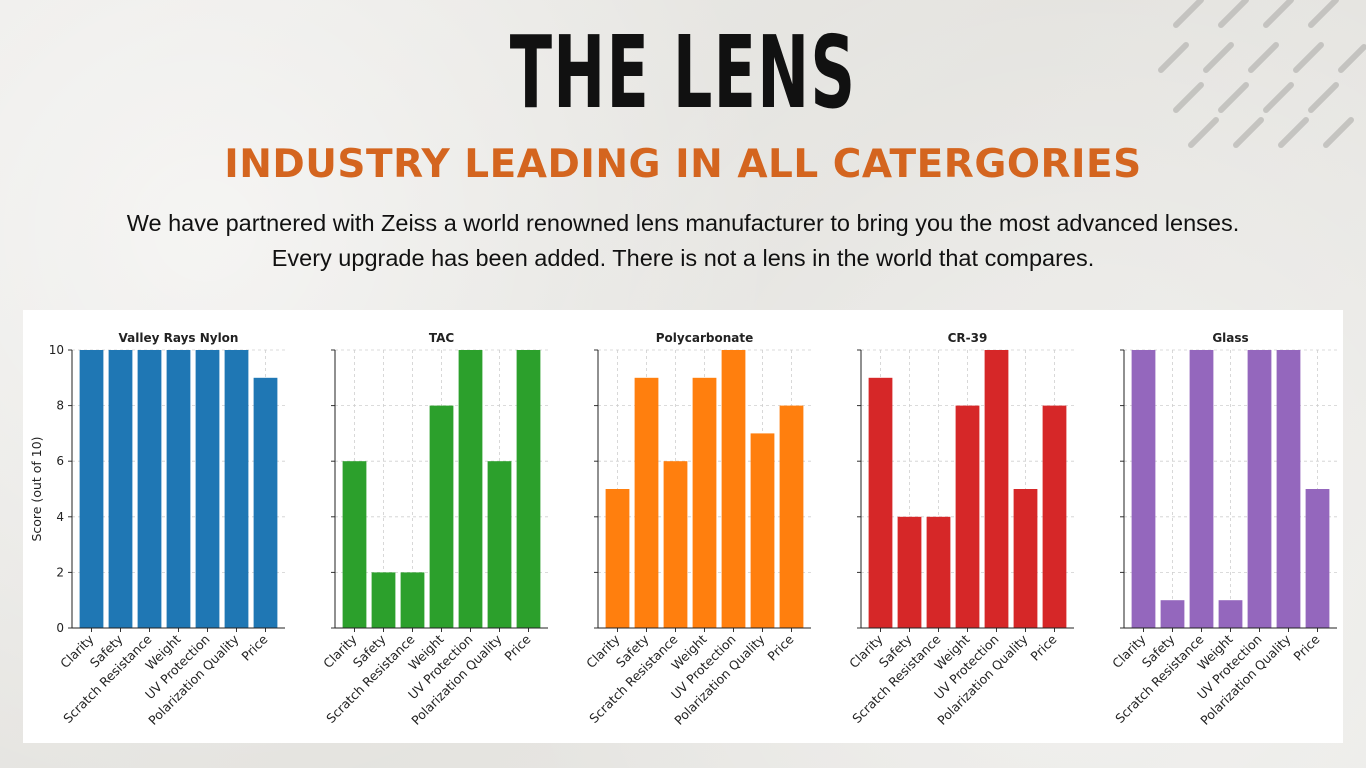 This screenshot has width=1366, height=768. Describe the element at coordinates (1143, 489) in the screenshot. I see `bar-glass-clarity` at that location.